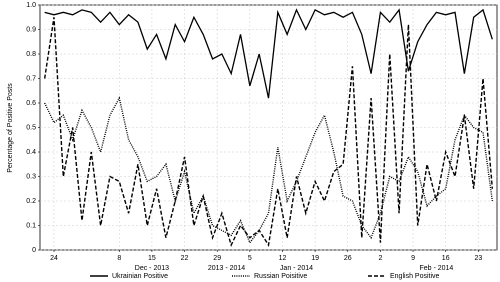 This screenshot has width=500, height=282. What do you see at coordinates (152, 268) in the screenshot?
I see `x-group-label: Dec - 2013` at bounding box center [152, 268].